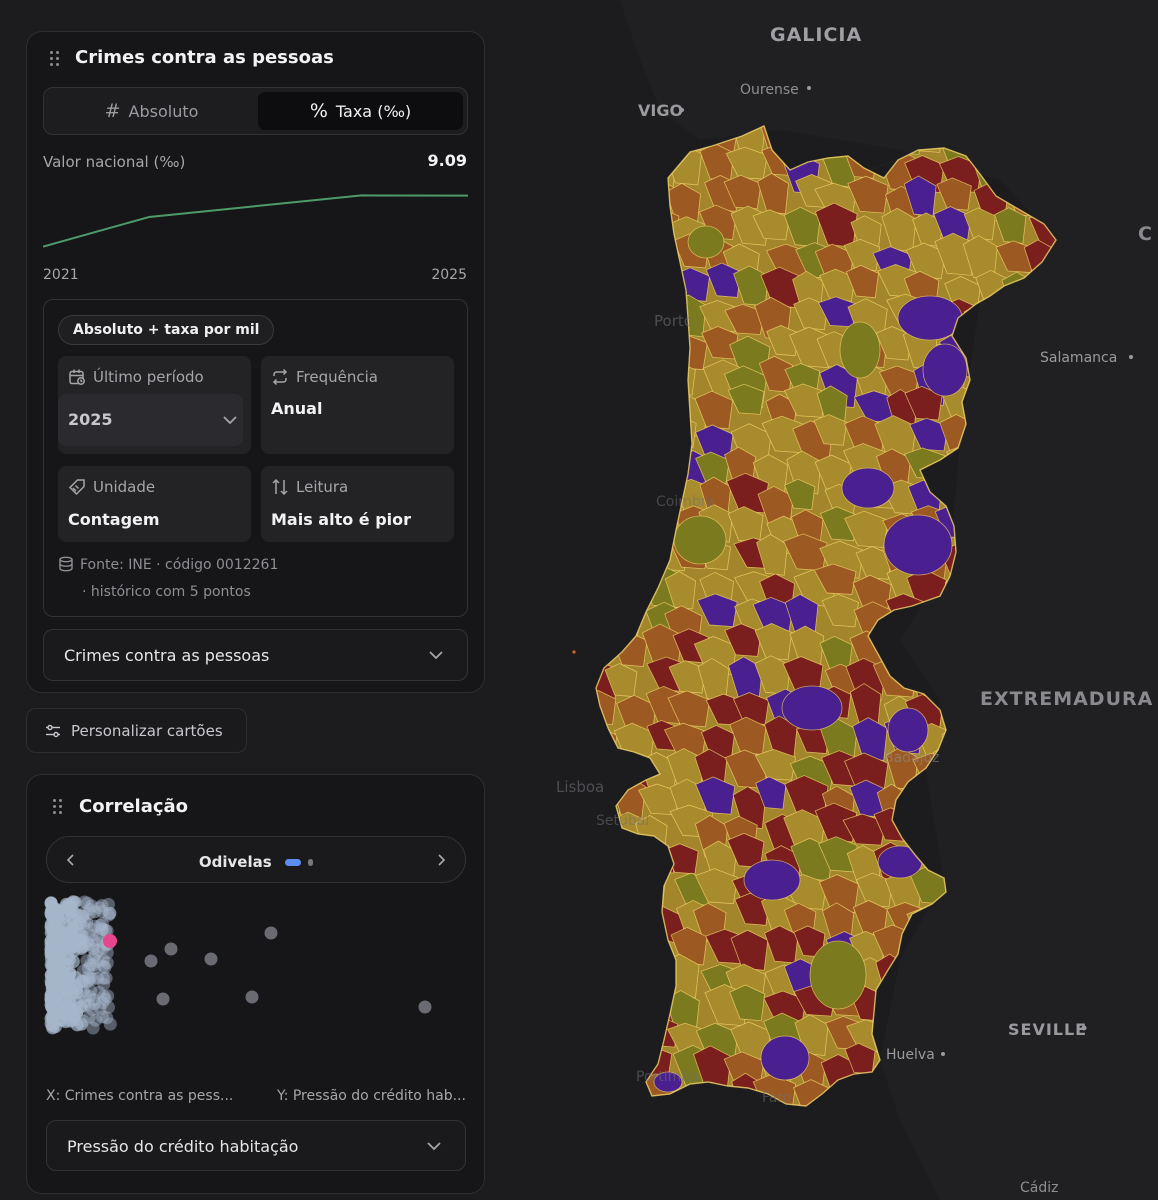 This screenshot has width=1158, height=1200. What do you see at coordinates (136, 730) in the screenshot?
I see `personalize-cards-button: Personalizar cartões` at bounding box center [136, 730].